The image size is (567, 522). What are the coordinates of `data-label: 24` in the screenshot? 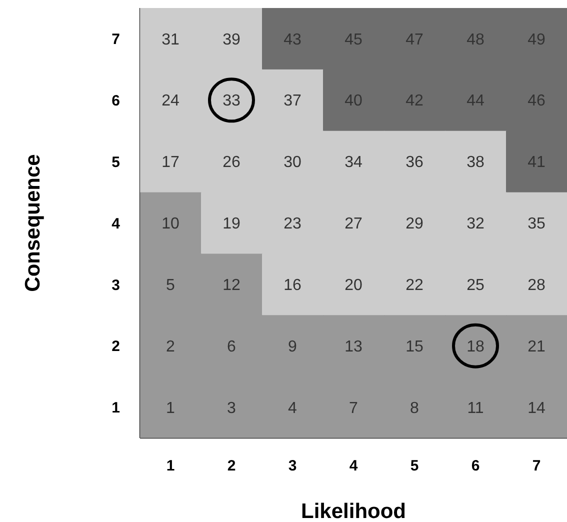 It's located at (171, 101).